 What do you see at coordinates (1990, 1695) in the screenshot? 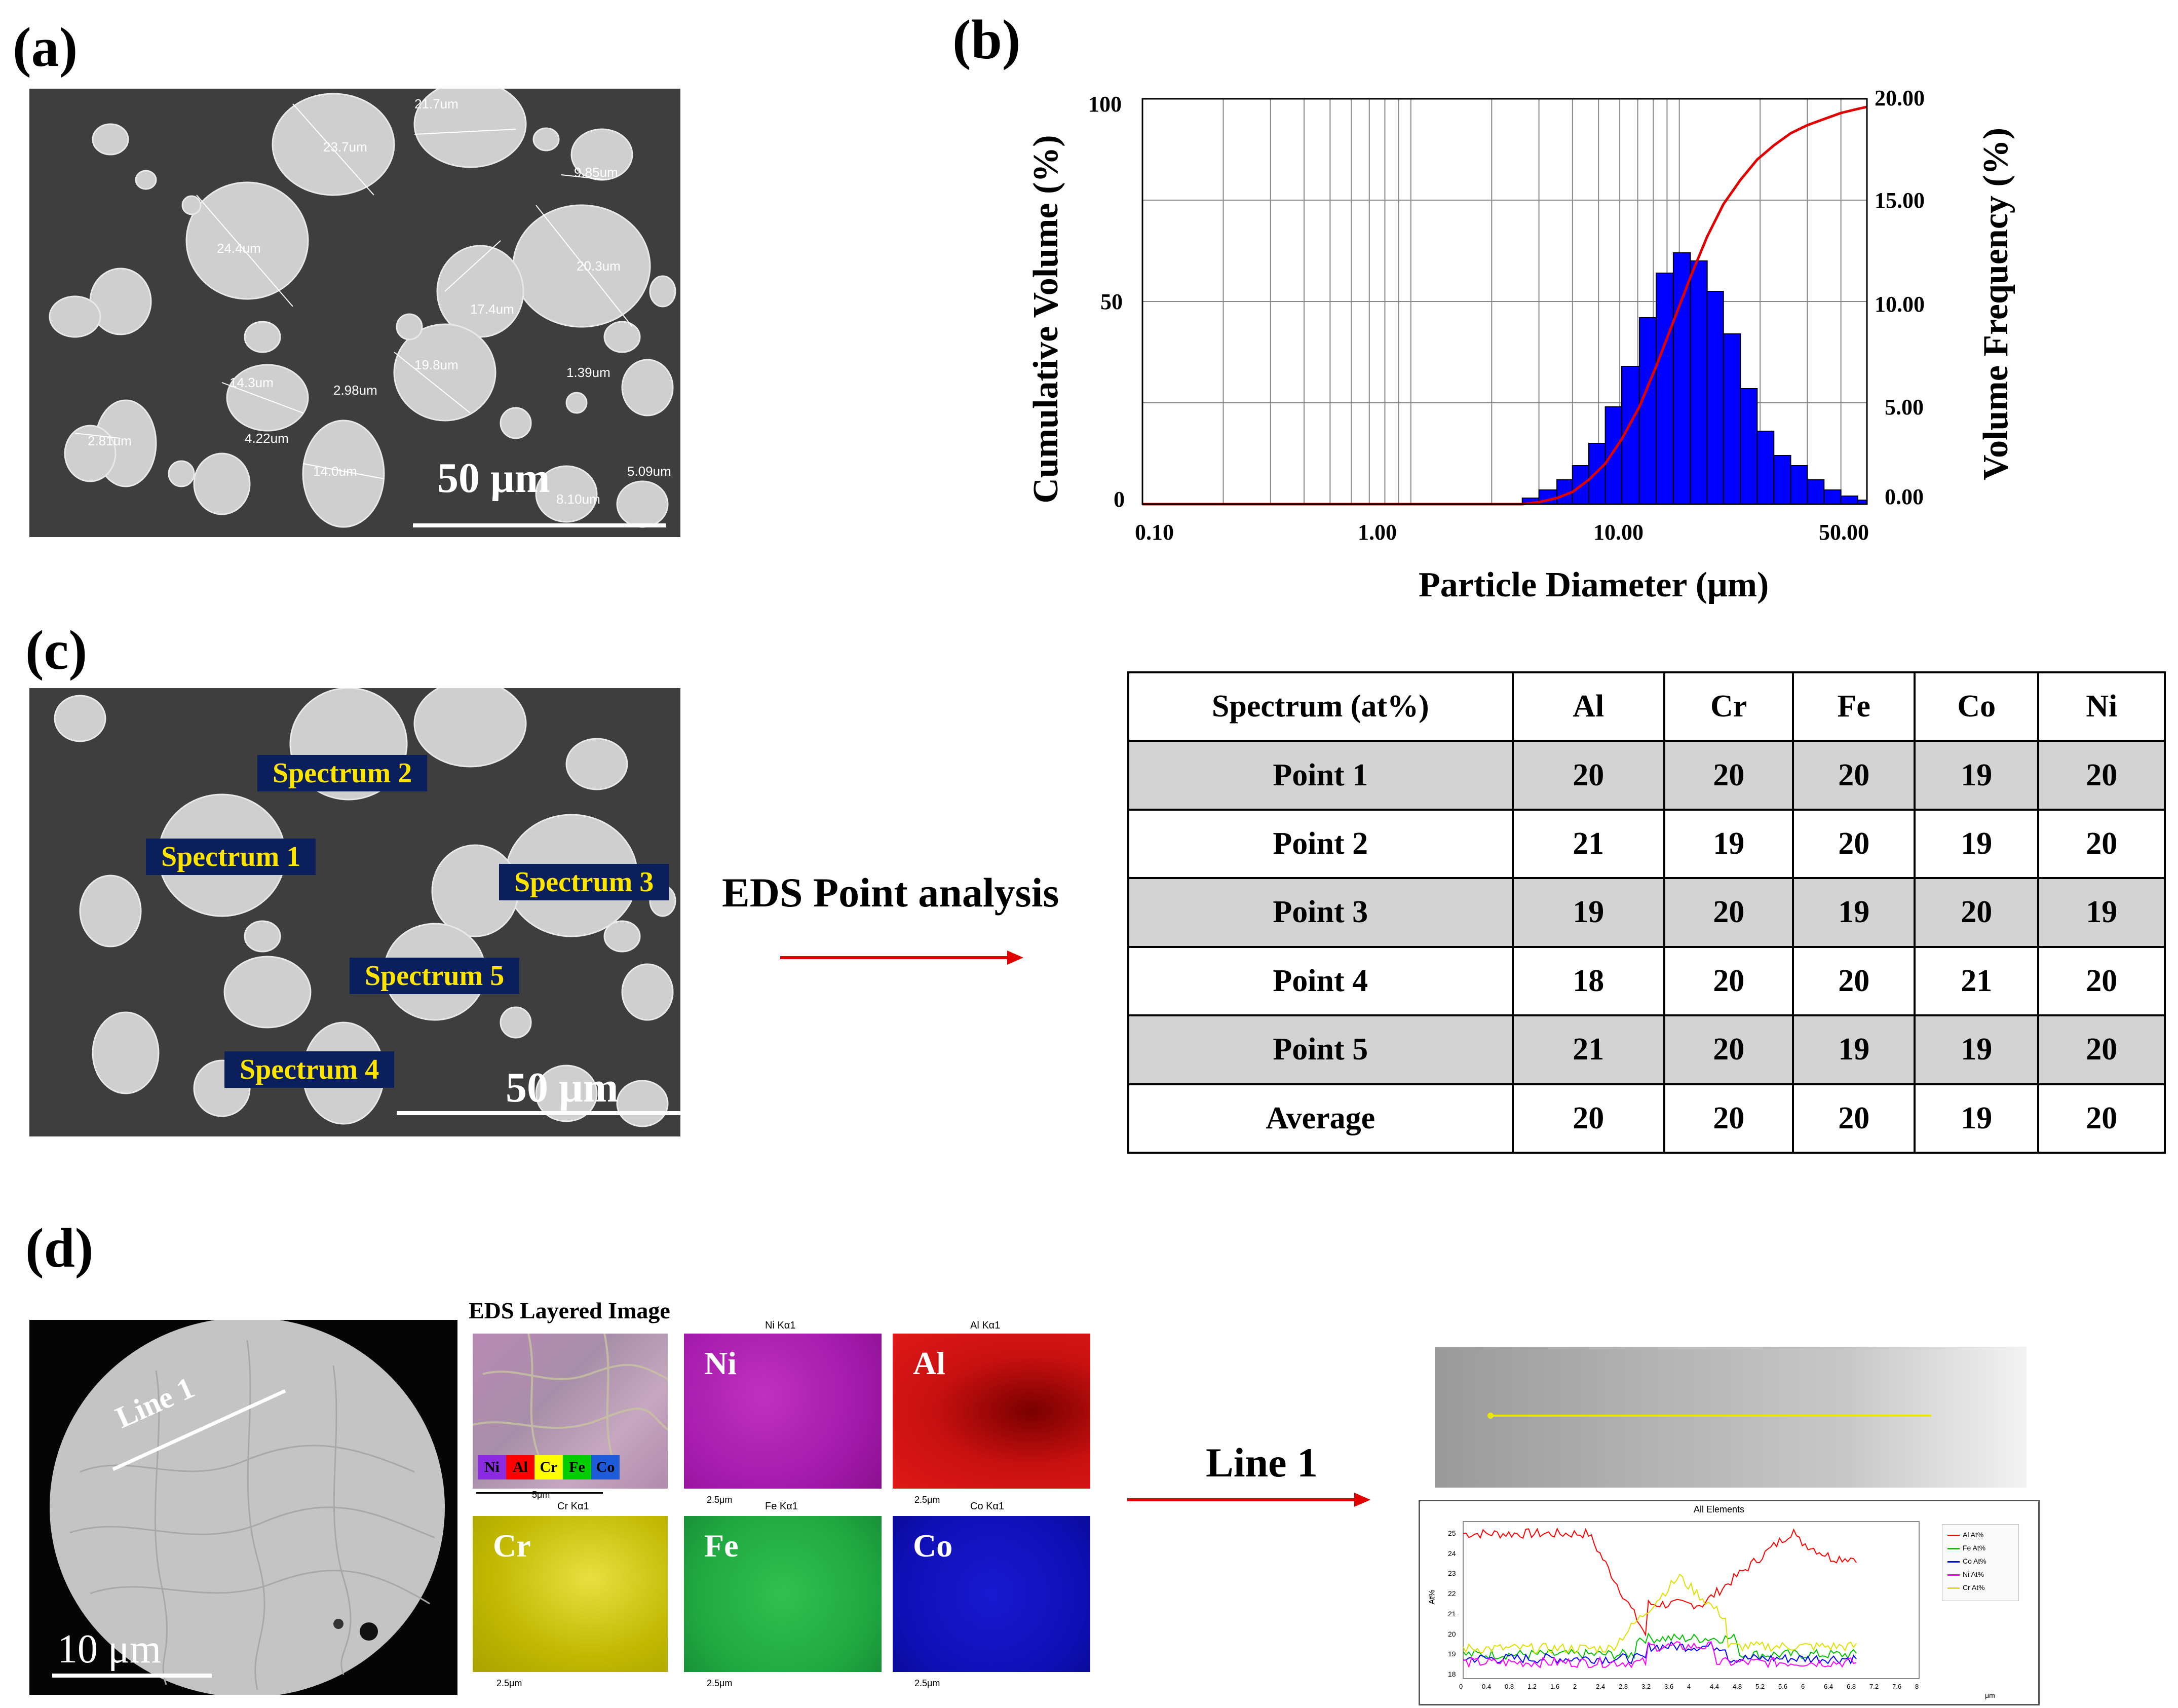
I see `linescan-xunit: μm` at bounding box center [1990, 1695].